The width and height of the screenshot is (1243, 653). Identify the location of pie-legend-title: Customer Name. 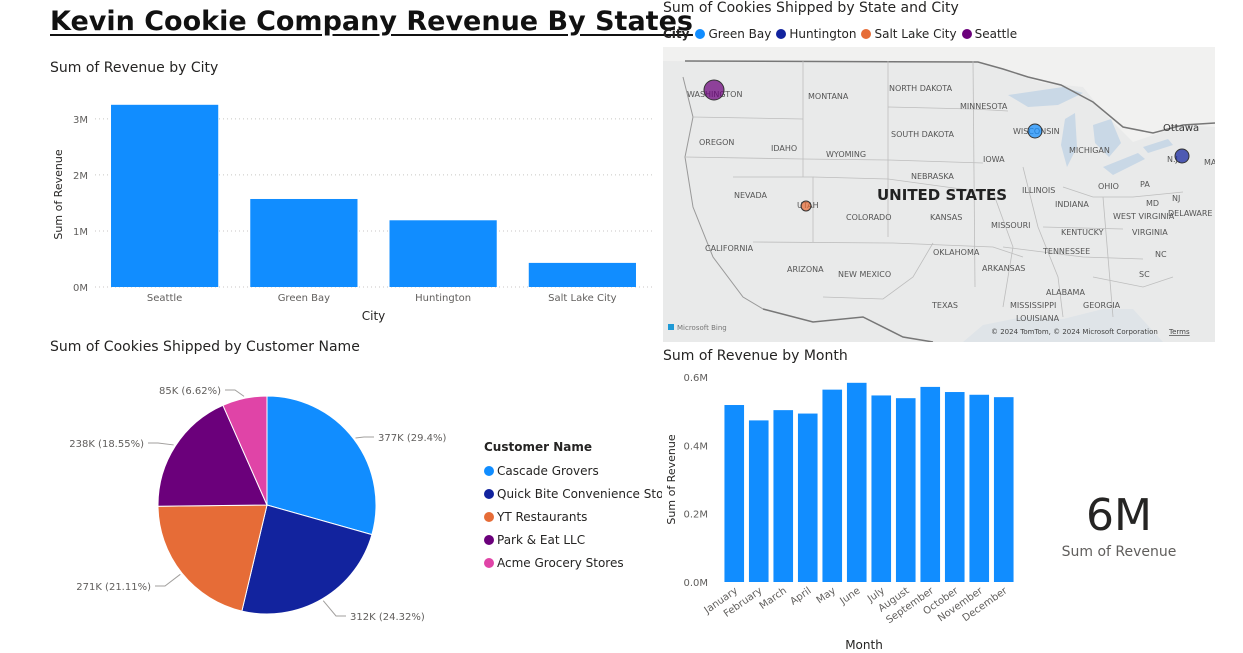
(538, 447).